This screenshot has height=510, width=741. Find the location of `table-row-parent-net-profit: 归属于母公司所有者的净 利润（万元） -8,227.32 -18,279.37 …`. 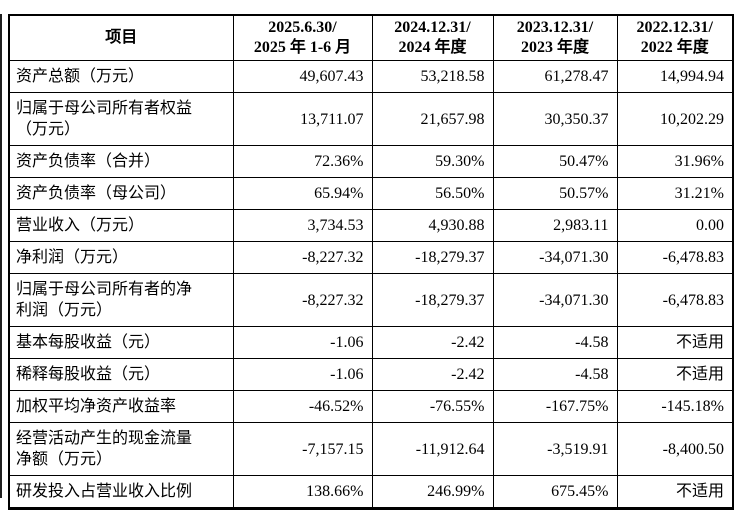

table-row-parent-net-profit: 归属于母公司所有者的净 利润（万元） -8,227.32 -18,279.37 … is located at coordinates (371, 300).